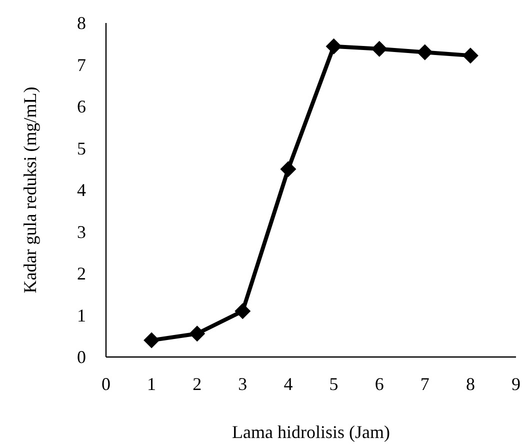  What do you see at coordinates (333, 384) in the screenshot?
I see `x-tick-label: 5` at bounding box center [333, 384].